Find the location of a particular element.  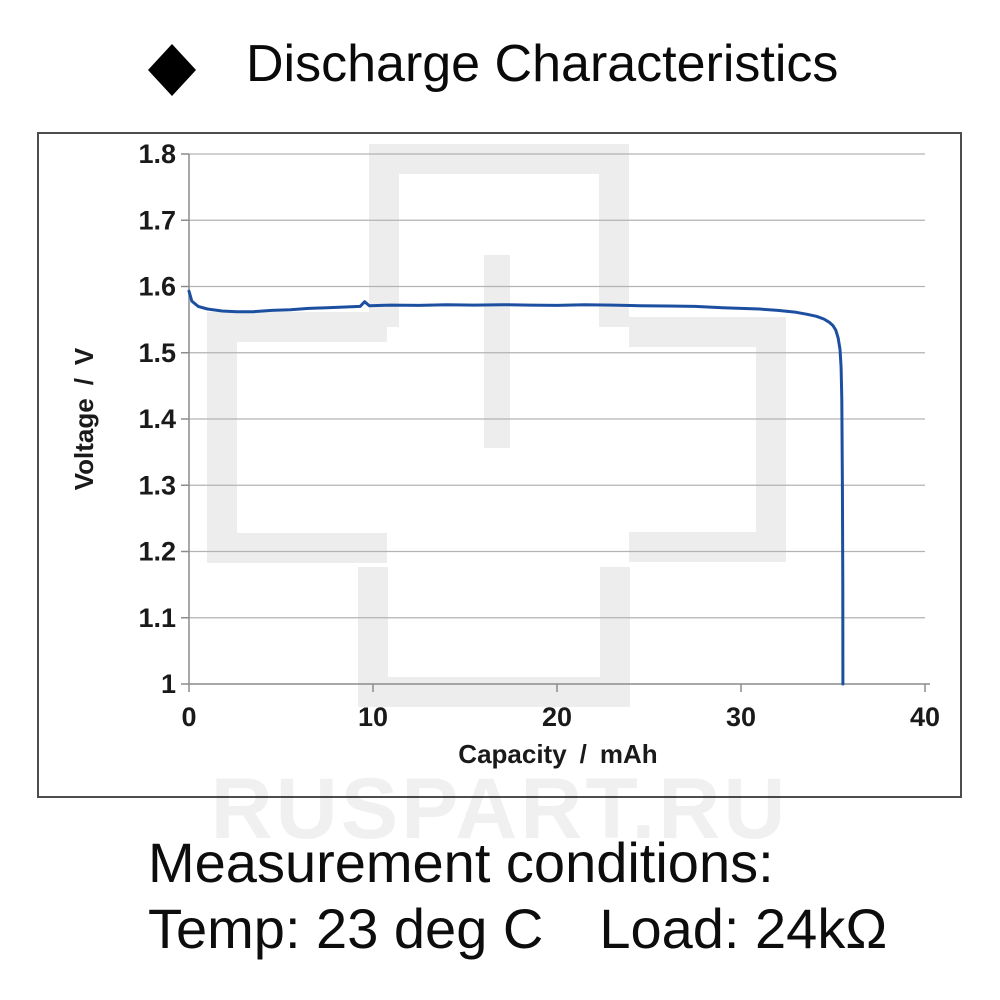

y-tick-label: 1 is located at coordinates (168, 684).